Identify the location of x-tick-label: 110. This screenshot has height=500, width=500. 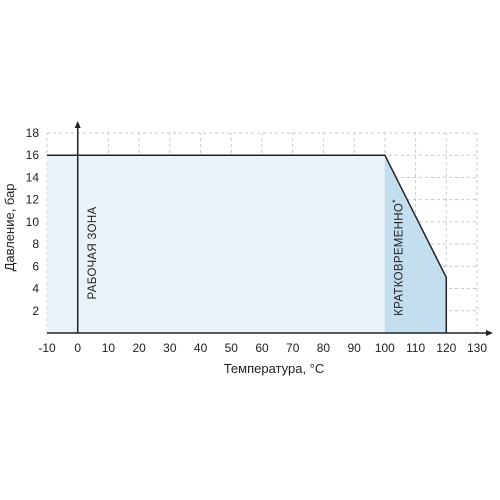
(415, 348).